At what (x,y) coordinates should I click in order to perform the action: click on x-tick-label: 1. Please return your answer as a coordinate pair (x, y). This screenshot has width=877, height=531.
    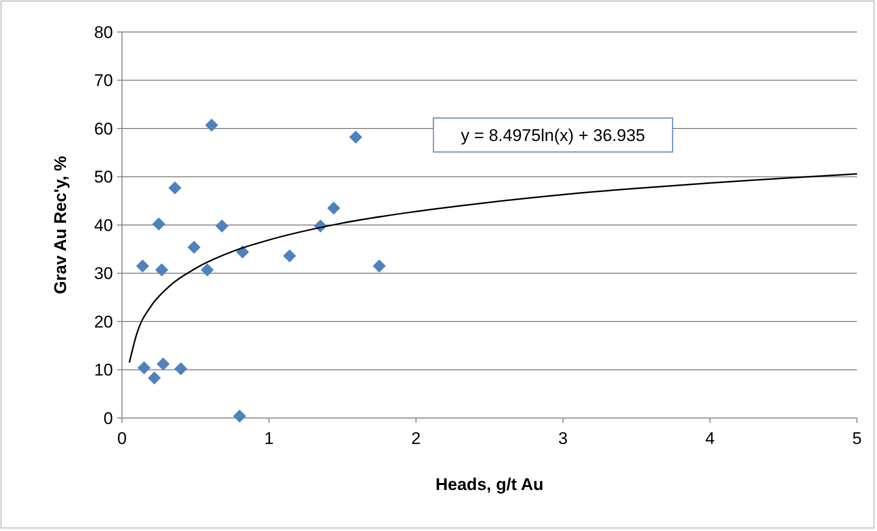
    Looking at the image, I should click on (269, 438).